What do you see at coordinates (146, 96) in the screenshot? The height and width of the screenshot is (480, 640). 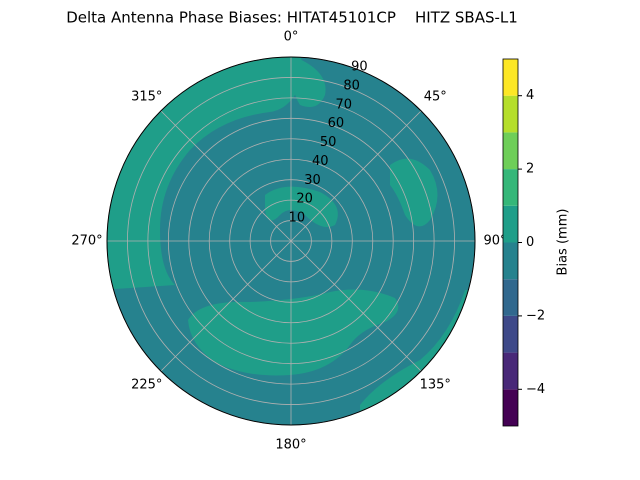 I see `angle-tick-label: 315°` at bounding box center [146, 96].